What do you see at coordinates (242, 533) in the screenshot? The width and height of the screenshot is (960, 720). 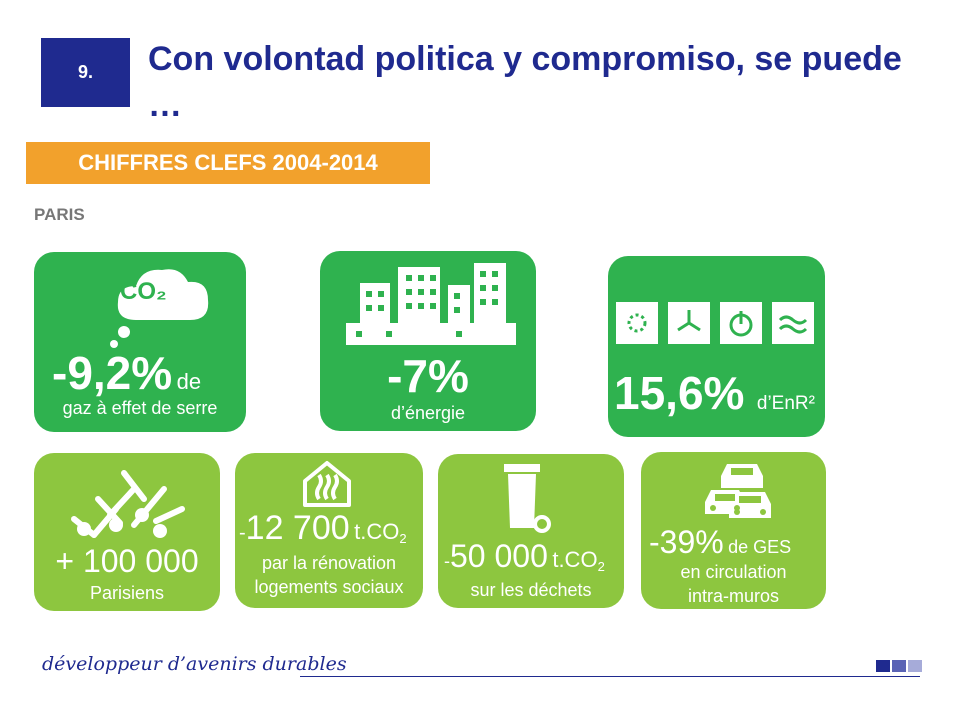 I see `renovation-prefix: -` at bounding box center [242, 533].